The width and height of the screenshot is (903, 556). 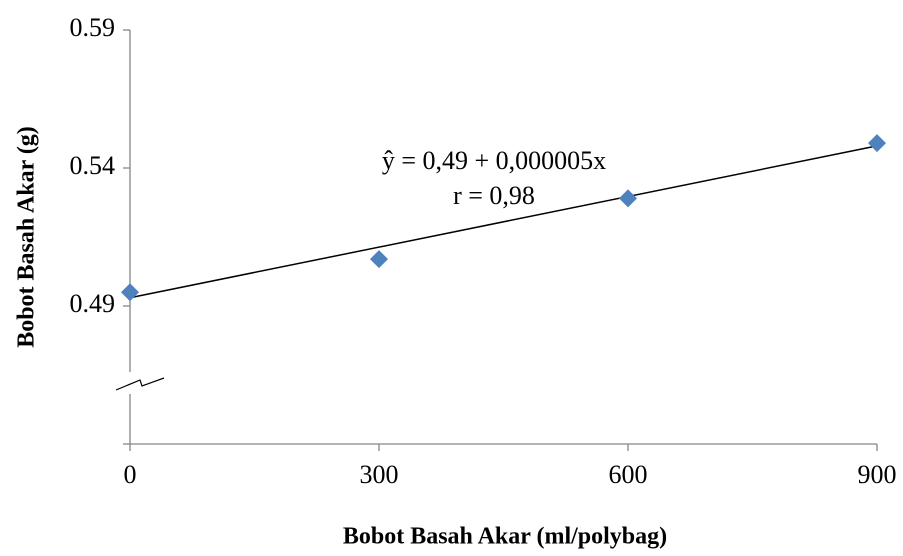 What do you see at coordinates (140, 384) in the screenshot?
I see `axis-break-mark` at bounding box center [140, 384].